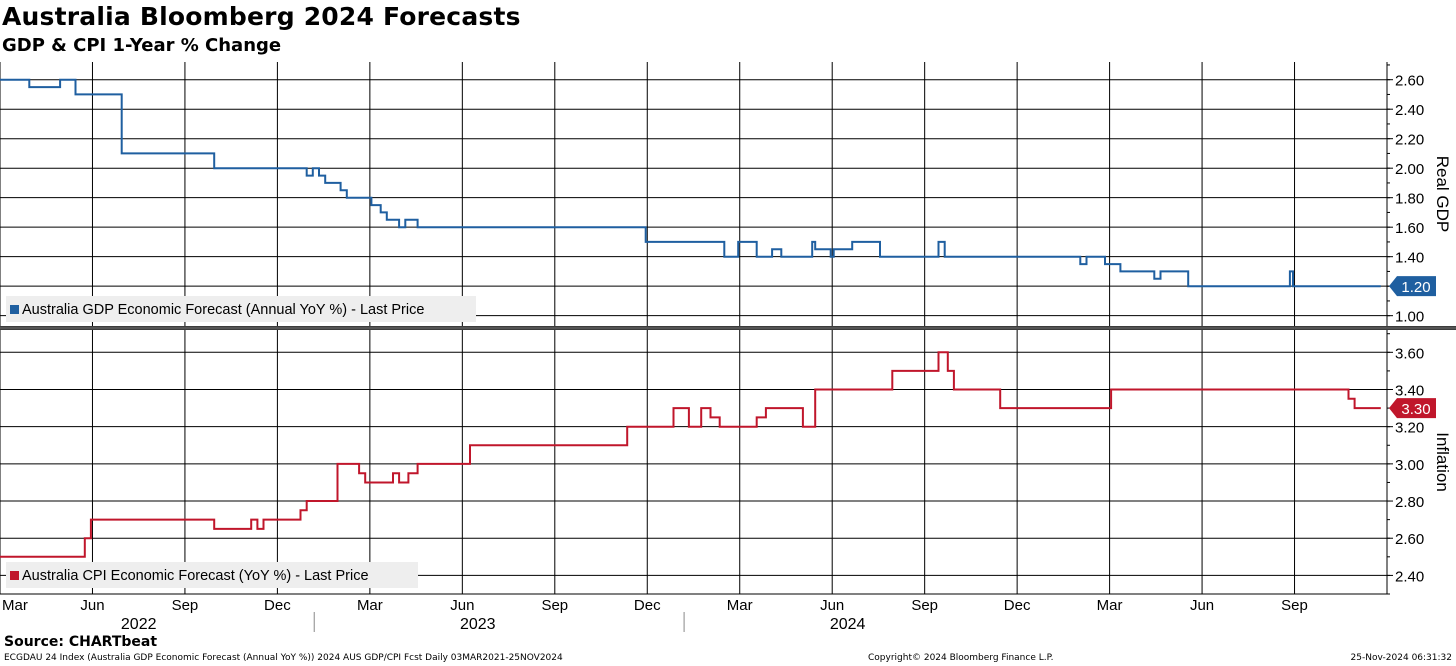  I want to click on y-tick-label: 1.60, so click(1409, 228).